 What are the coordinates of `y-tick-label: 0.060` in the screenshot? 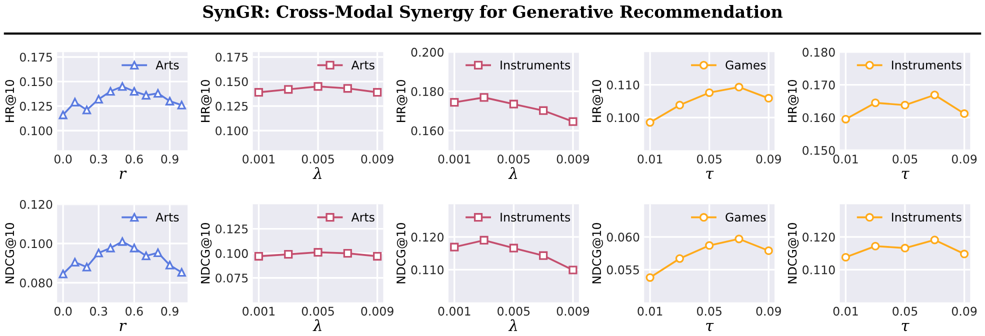 It's located at (623, 237).